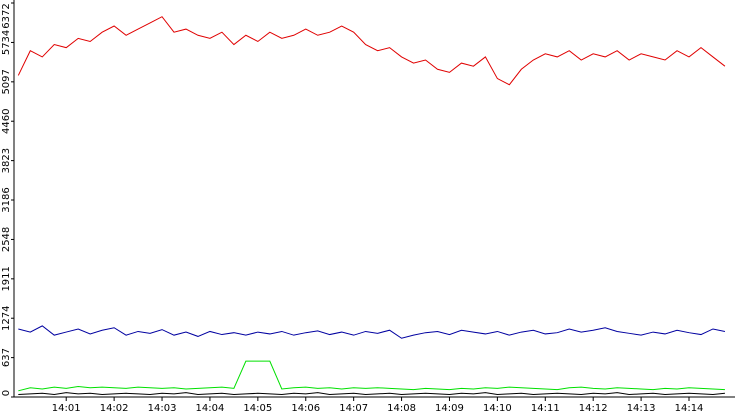 This screenshot has width=735, height=415. Describe the element at coordinates (6, 81) in the screenshot. I see `y-tick-label: 5097` at that location.